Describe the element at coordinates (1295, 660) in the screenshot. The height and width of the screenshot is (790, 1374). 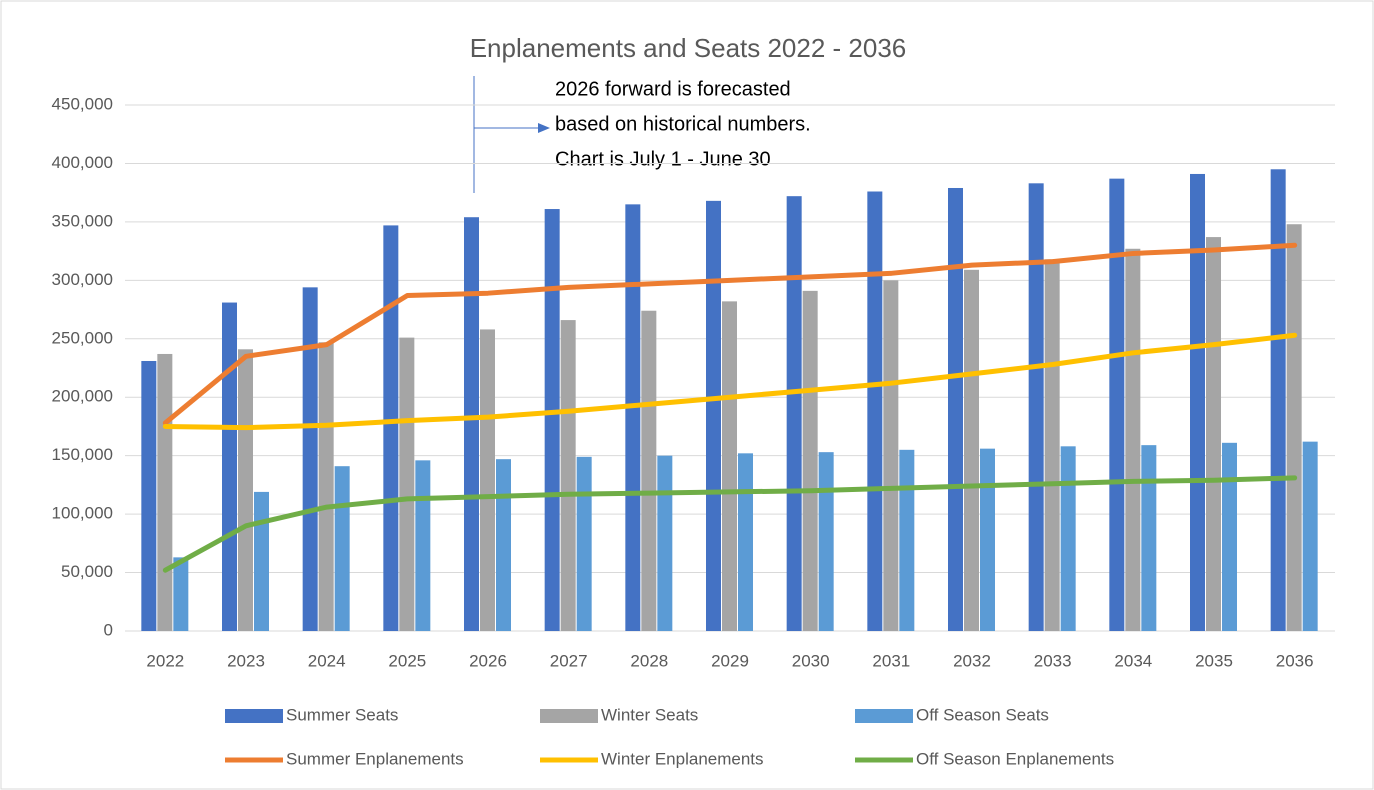
I see `x-tick-label: 2036` at that location.